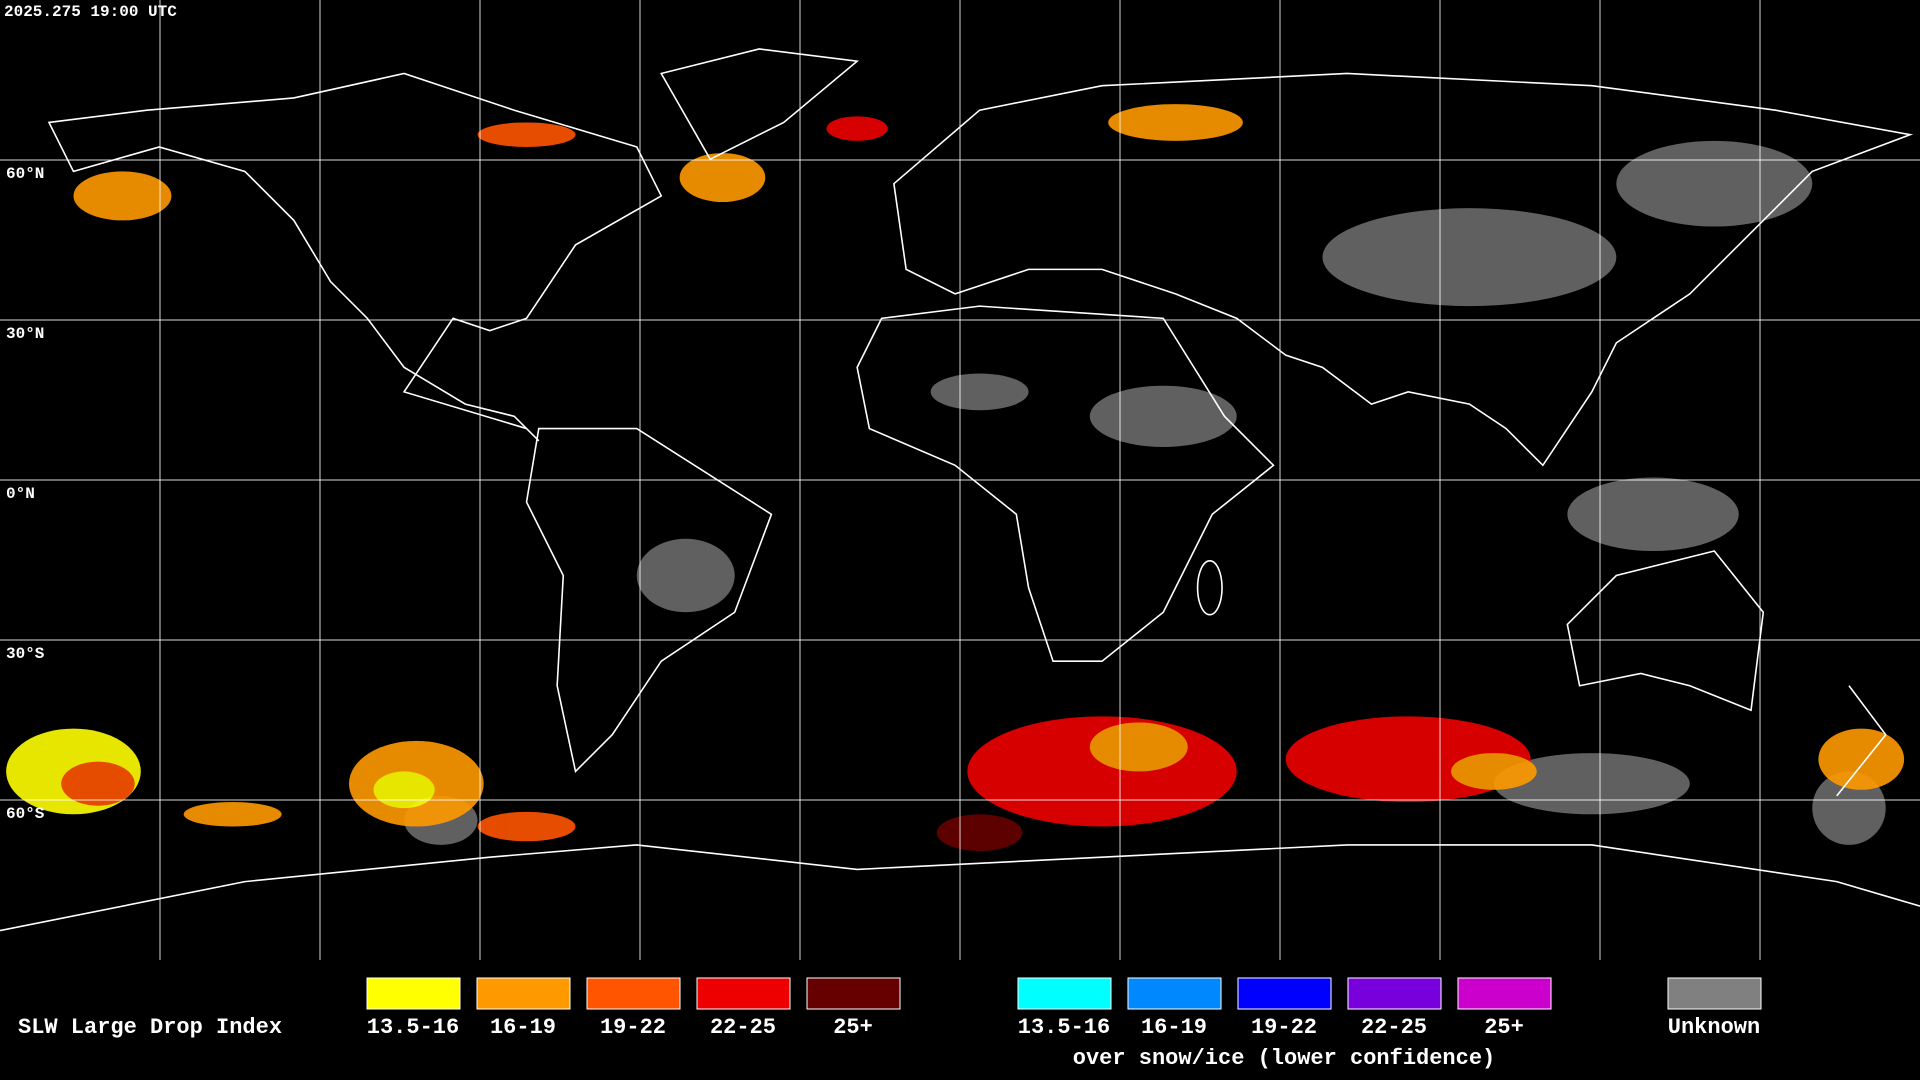 This screenshot has width=1920, height=1080. What do you see at coordinates (1284, 1058) in the screenshot?
I see `snow-ice-caption: over snow/ice (lower confidence)` at bounding box center [1284, 1058].